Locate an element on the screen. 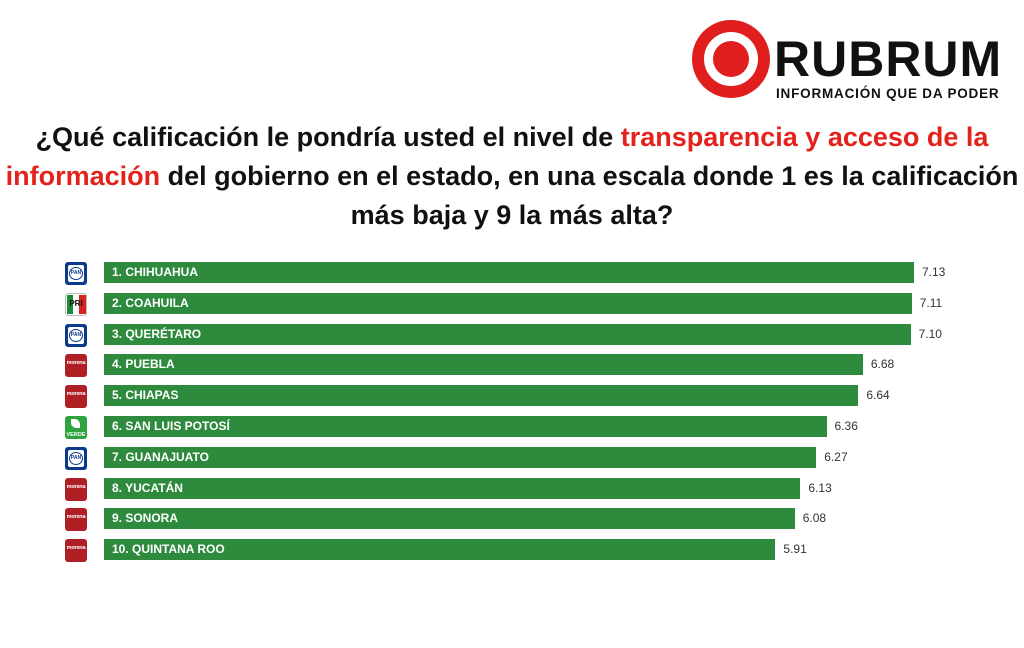 The image size is (1024, 648). target-logo-icon is located at coordinates (731, 59).